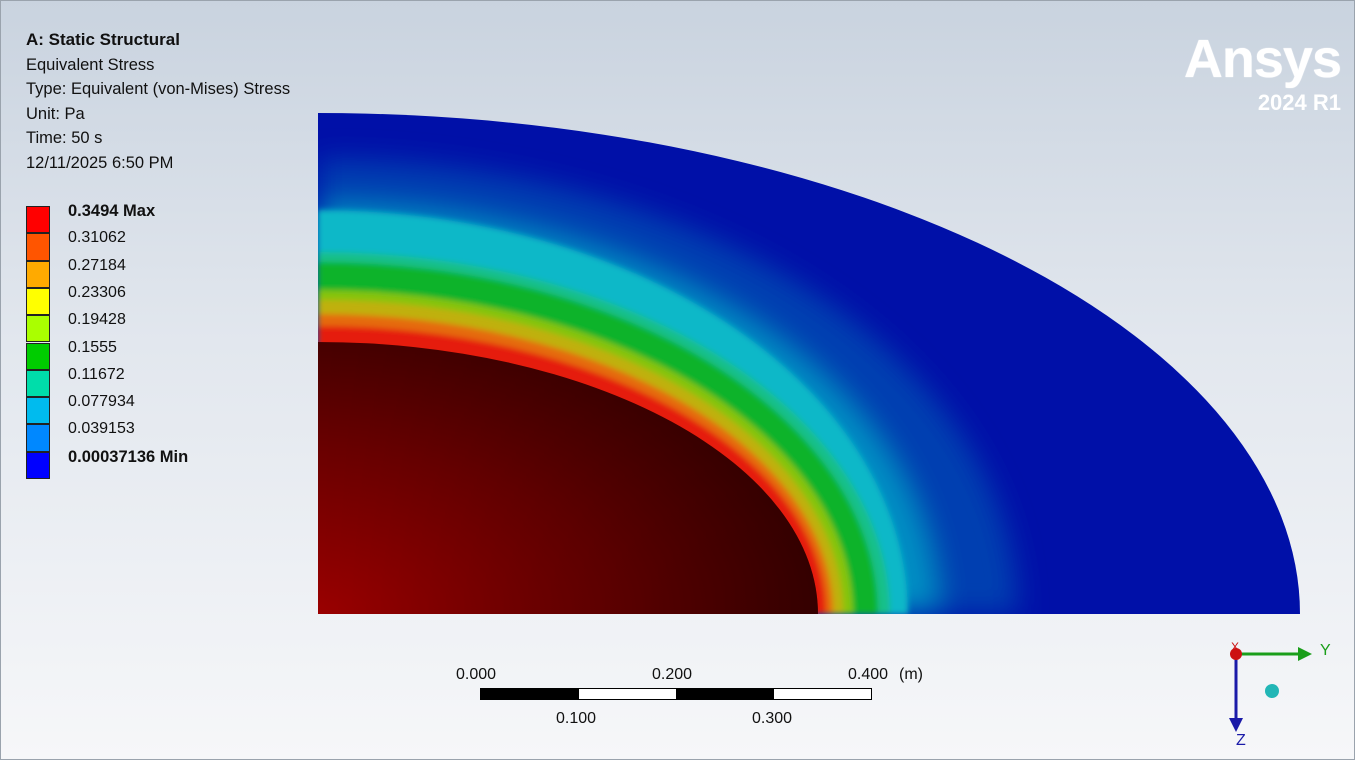  I want to click on legend-value: 0.19428, so click(97, 320).